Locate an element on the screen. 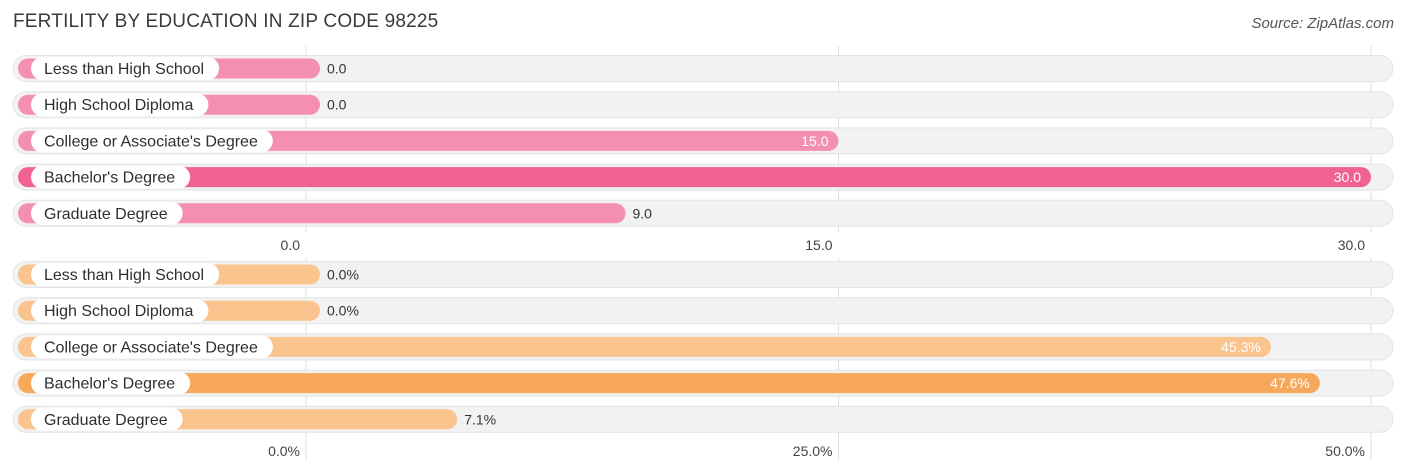 This screenshot has width=1406, height=475. value-label-graduate-degree: 7.1% is located at coordinates (480, 419).